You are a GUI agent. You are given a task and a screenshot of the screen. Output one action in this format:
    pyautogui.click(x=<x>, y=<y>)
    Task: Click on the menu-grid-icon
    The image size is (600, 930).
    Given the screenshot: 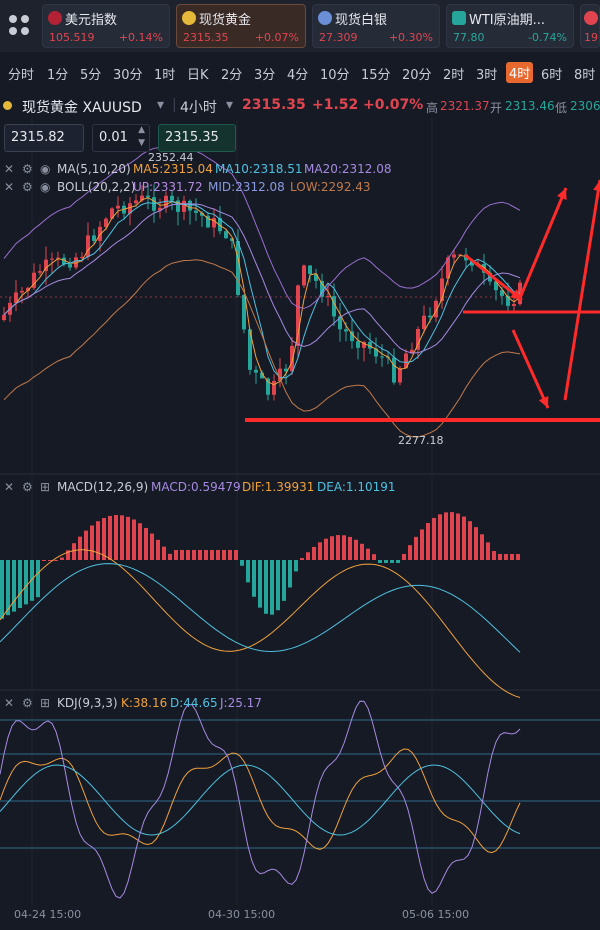 What is the action you would take?
    pyautogui.click(x=19, y=25)
    